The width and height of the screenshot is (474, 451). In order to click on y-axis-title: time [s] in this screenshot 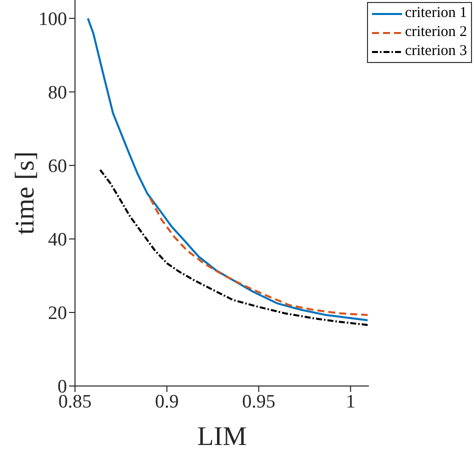, I will do `click(25, 193)`.